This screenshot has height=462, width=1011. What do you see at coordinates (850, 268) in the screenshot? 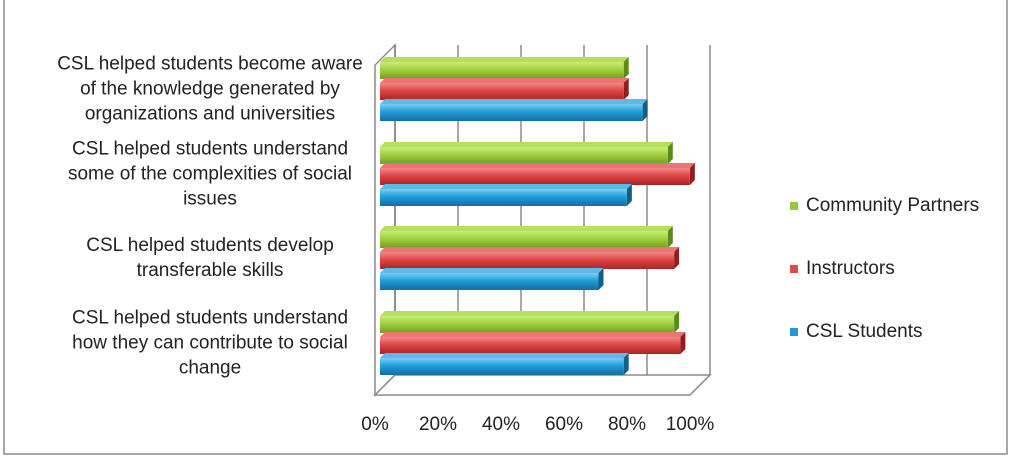
I see `legend-label: Instructors` at bounding box center [850, 268].